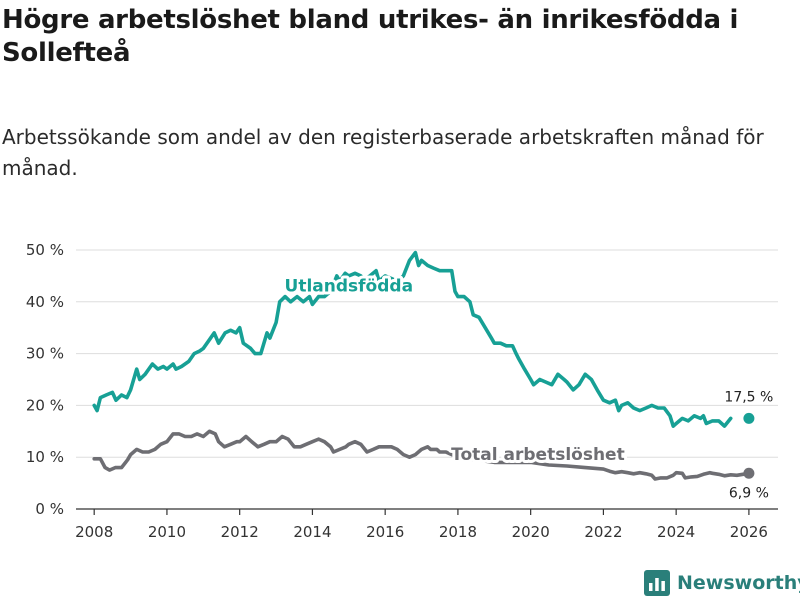 Image resolution: width=800 pixels, height=600 pixels. Describe the element at coordinates (657, 583) in the screenshot. I see `bar-chart-logo-icon` at that location.